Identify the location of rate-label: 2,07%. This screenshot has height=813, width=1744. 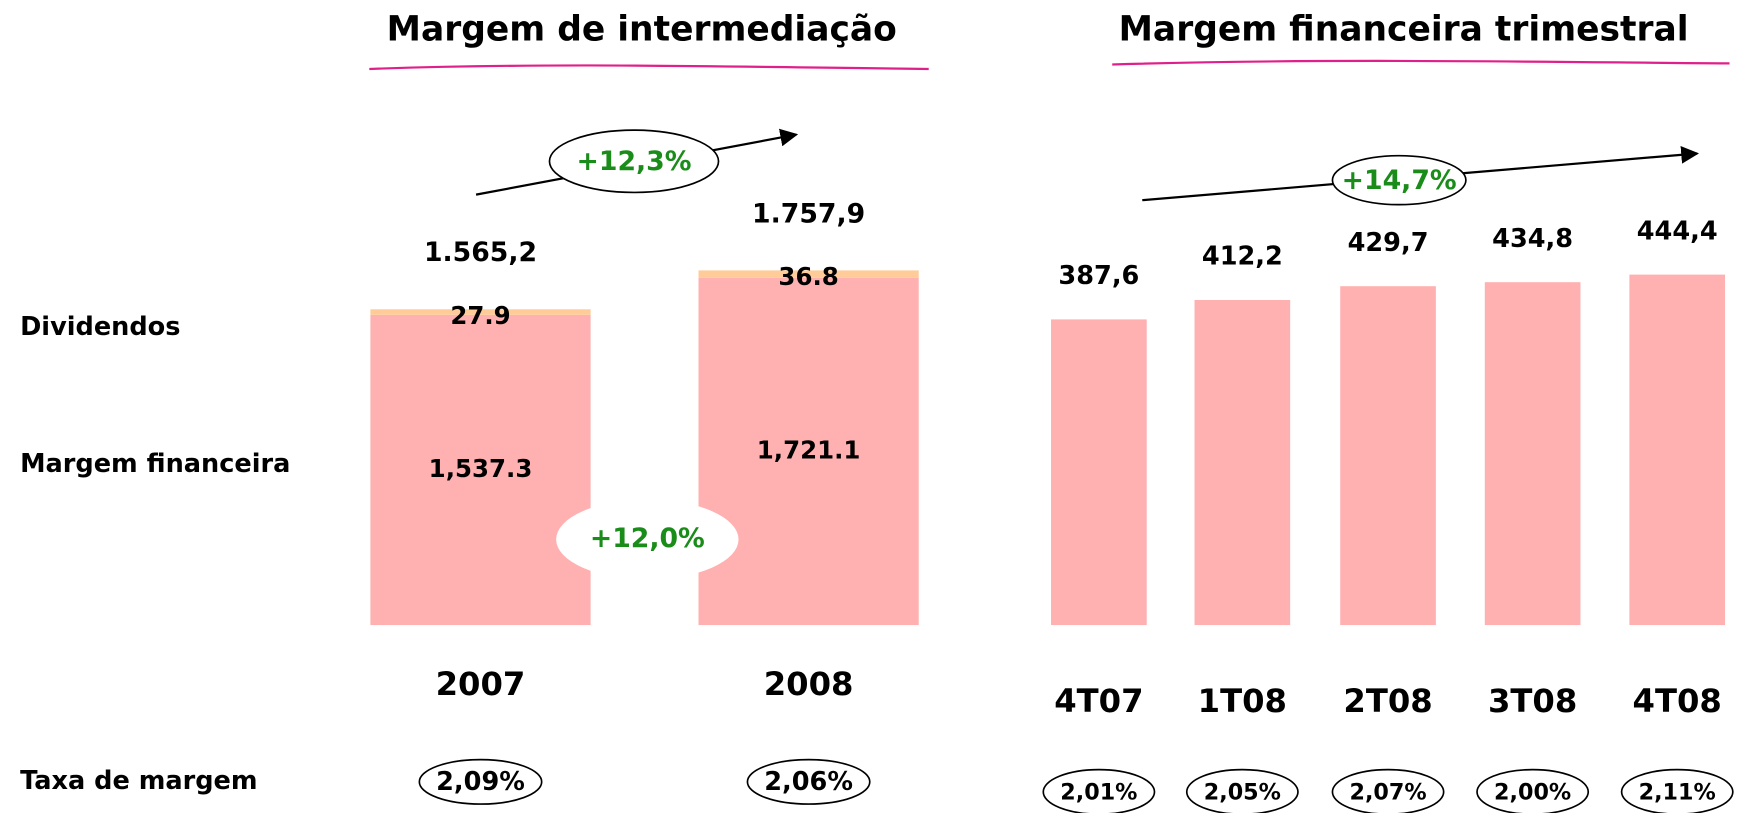
(1387, 792).